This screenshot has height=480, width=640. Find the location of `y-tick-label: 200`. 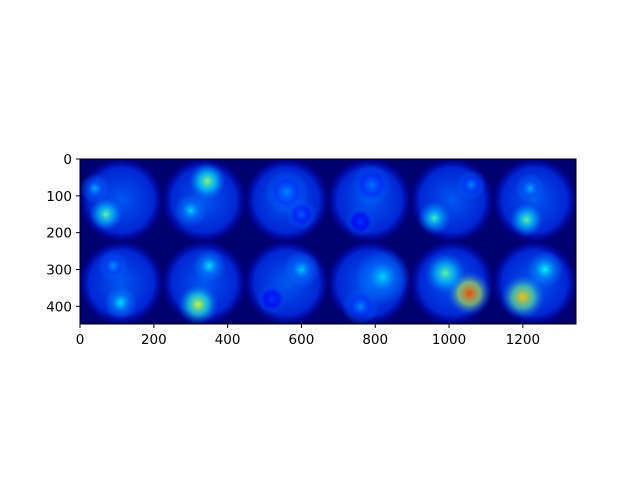

y-tick-label: 200 is located at coordinates (59, 234).